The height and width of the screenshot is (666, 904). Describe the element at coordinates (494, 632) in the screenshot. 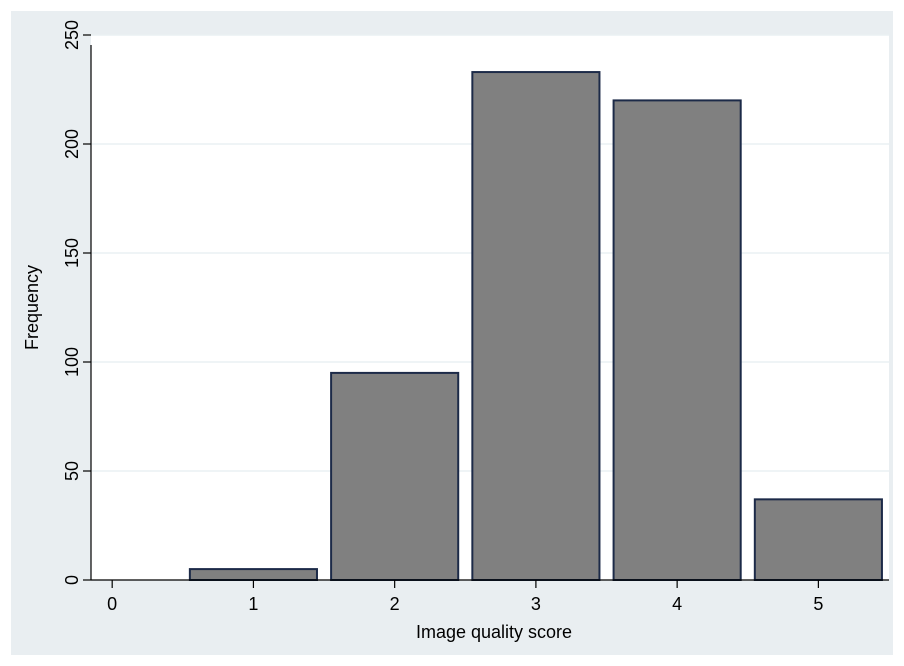

I see `x-axis-label: Image quality score` at that location.